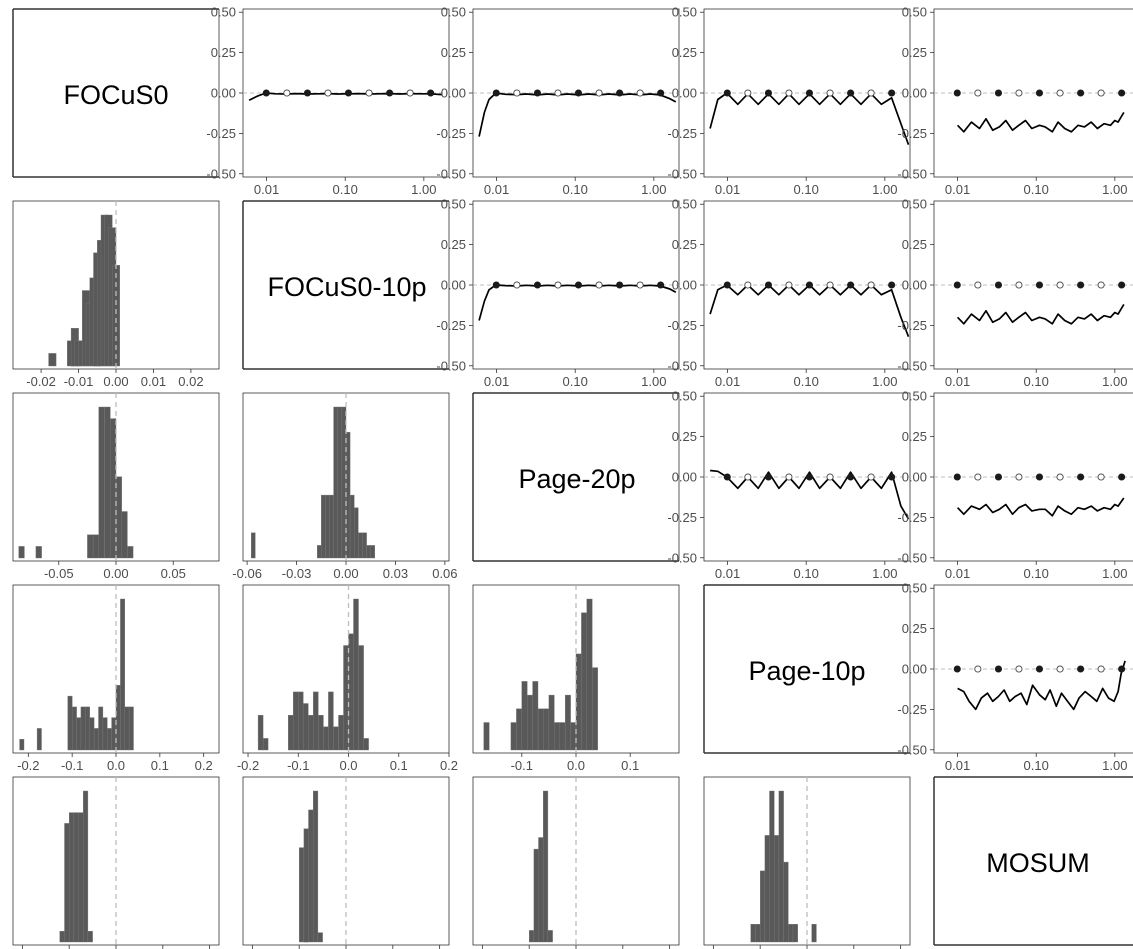 This screenshot has height=949, width=1133. I want to click on scatter-panel-r1c2: 0.50 0.25 0.00 -0.25 -0.50 0.01 0.10 1.00, so click(328, 101).